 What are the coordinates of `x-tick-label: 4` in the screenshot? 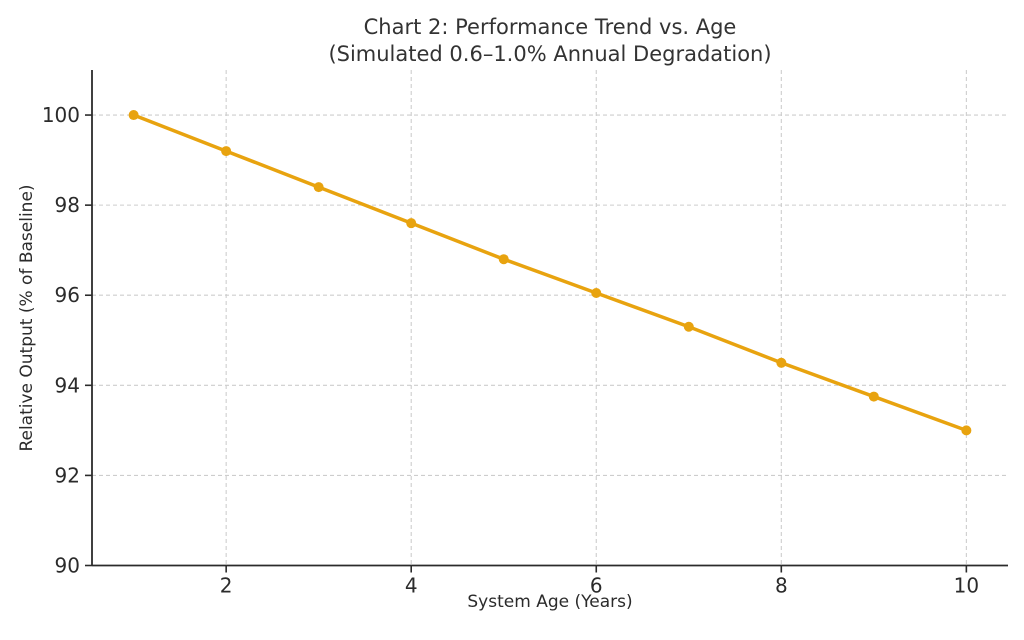 It's located at (411, 586).